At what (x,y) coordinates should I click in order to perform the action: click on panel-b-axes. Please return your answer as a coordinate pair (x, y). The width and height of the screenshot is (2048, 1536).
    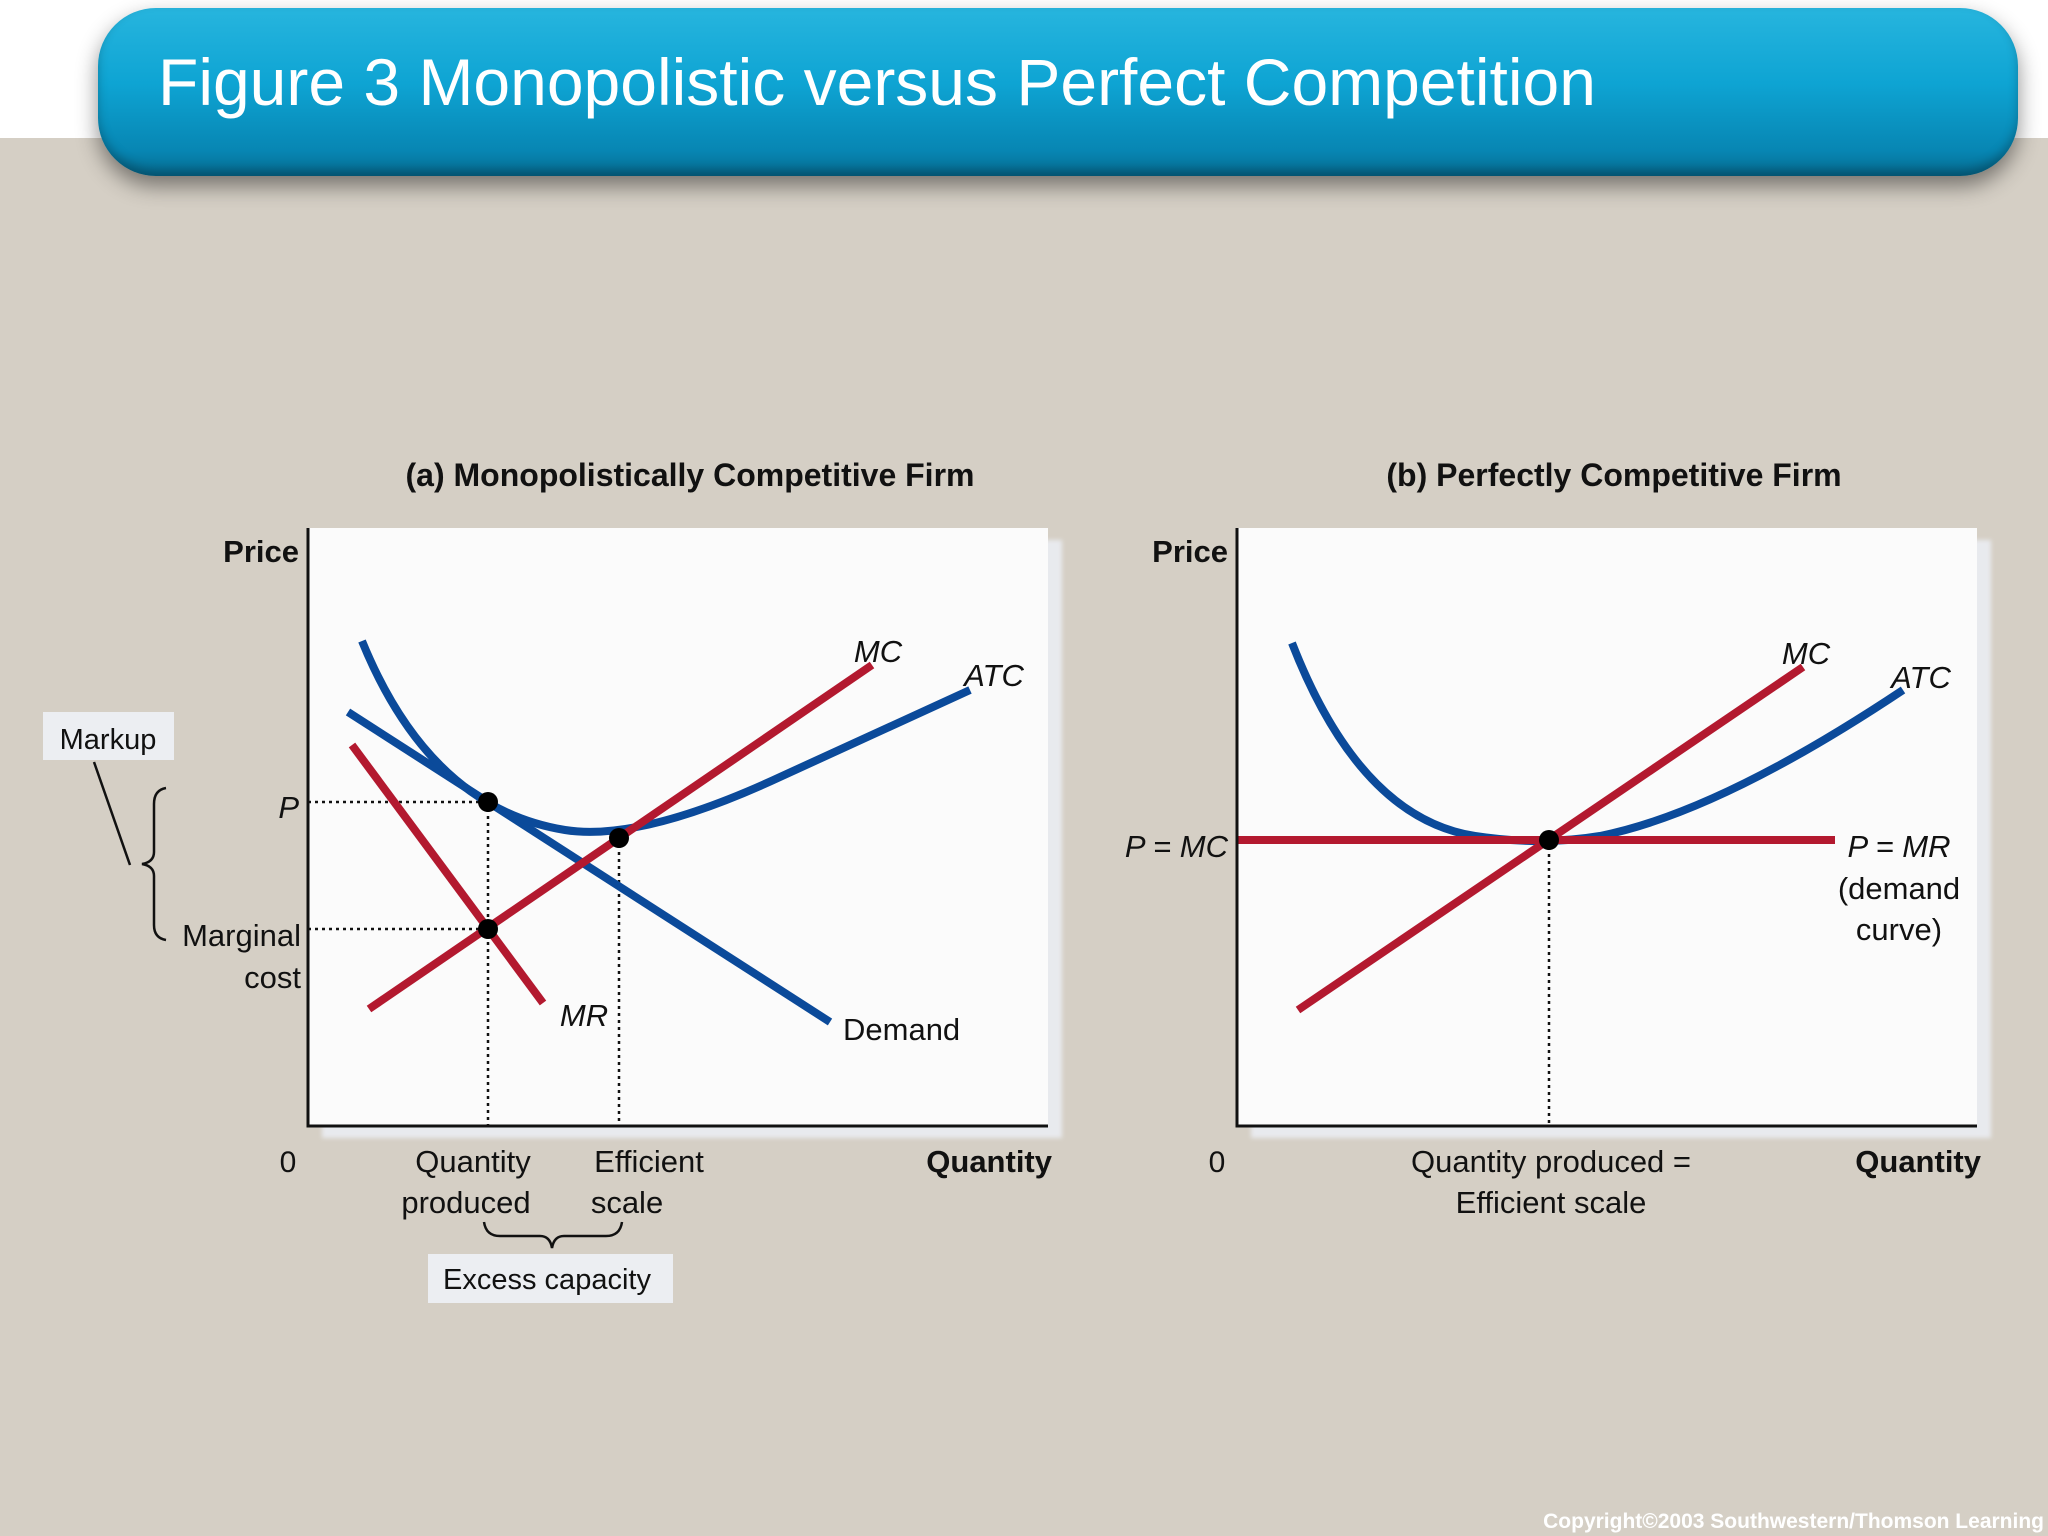
    Looking at the image, I should click on (1606, 828).